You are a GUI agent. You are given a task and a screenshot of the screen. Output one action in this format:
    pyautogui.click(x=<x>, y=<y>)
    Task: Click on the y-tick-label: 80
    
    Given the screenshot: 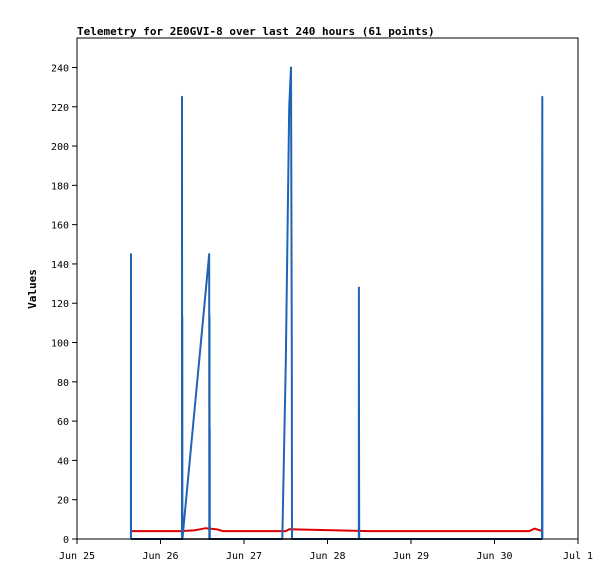 What is the action you would take?
    pyautogui.click(x=63, y=383)
    